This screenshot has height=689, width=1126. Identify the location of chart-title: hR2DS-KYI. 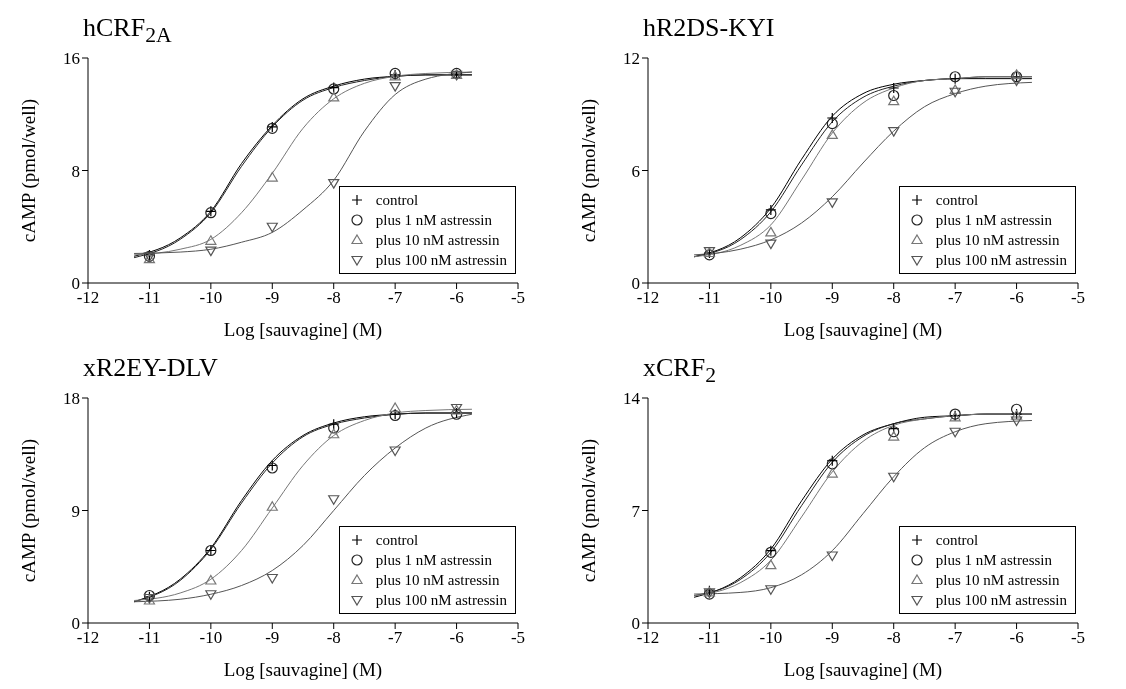
(709, 28).